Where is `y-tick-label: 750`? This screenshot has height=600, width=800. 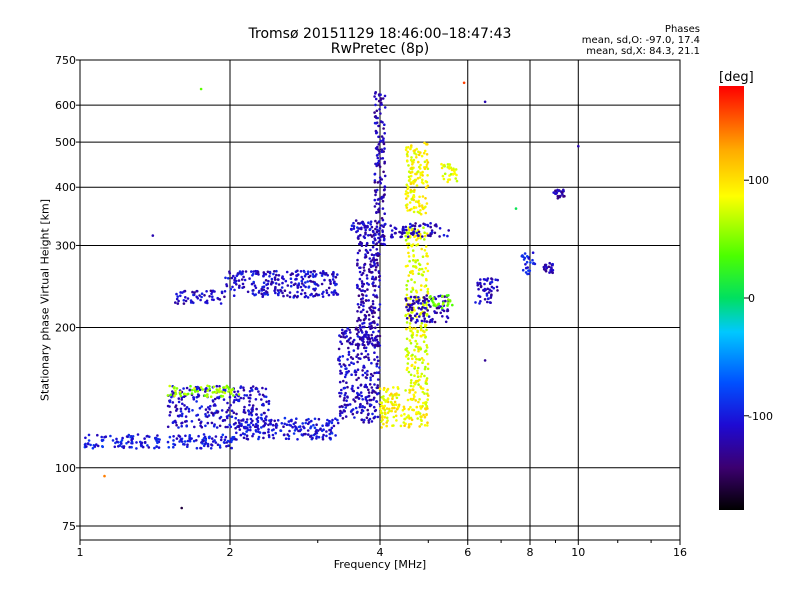 y-tick-label: 750 is located at coordinates (65, 60).